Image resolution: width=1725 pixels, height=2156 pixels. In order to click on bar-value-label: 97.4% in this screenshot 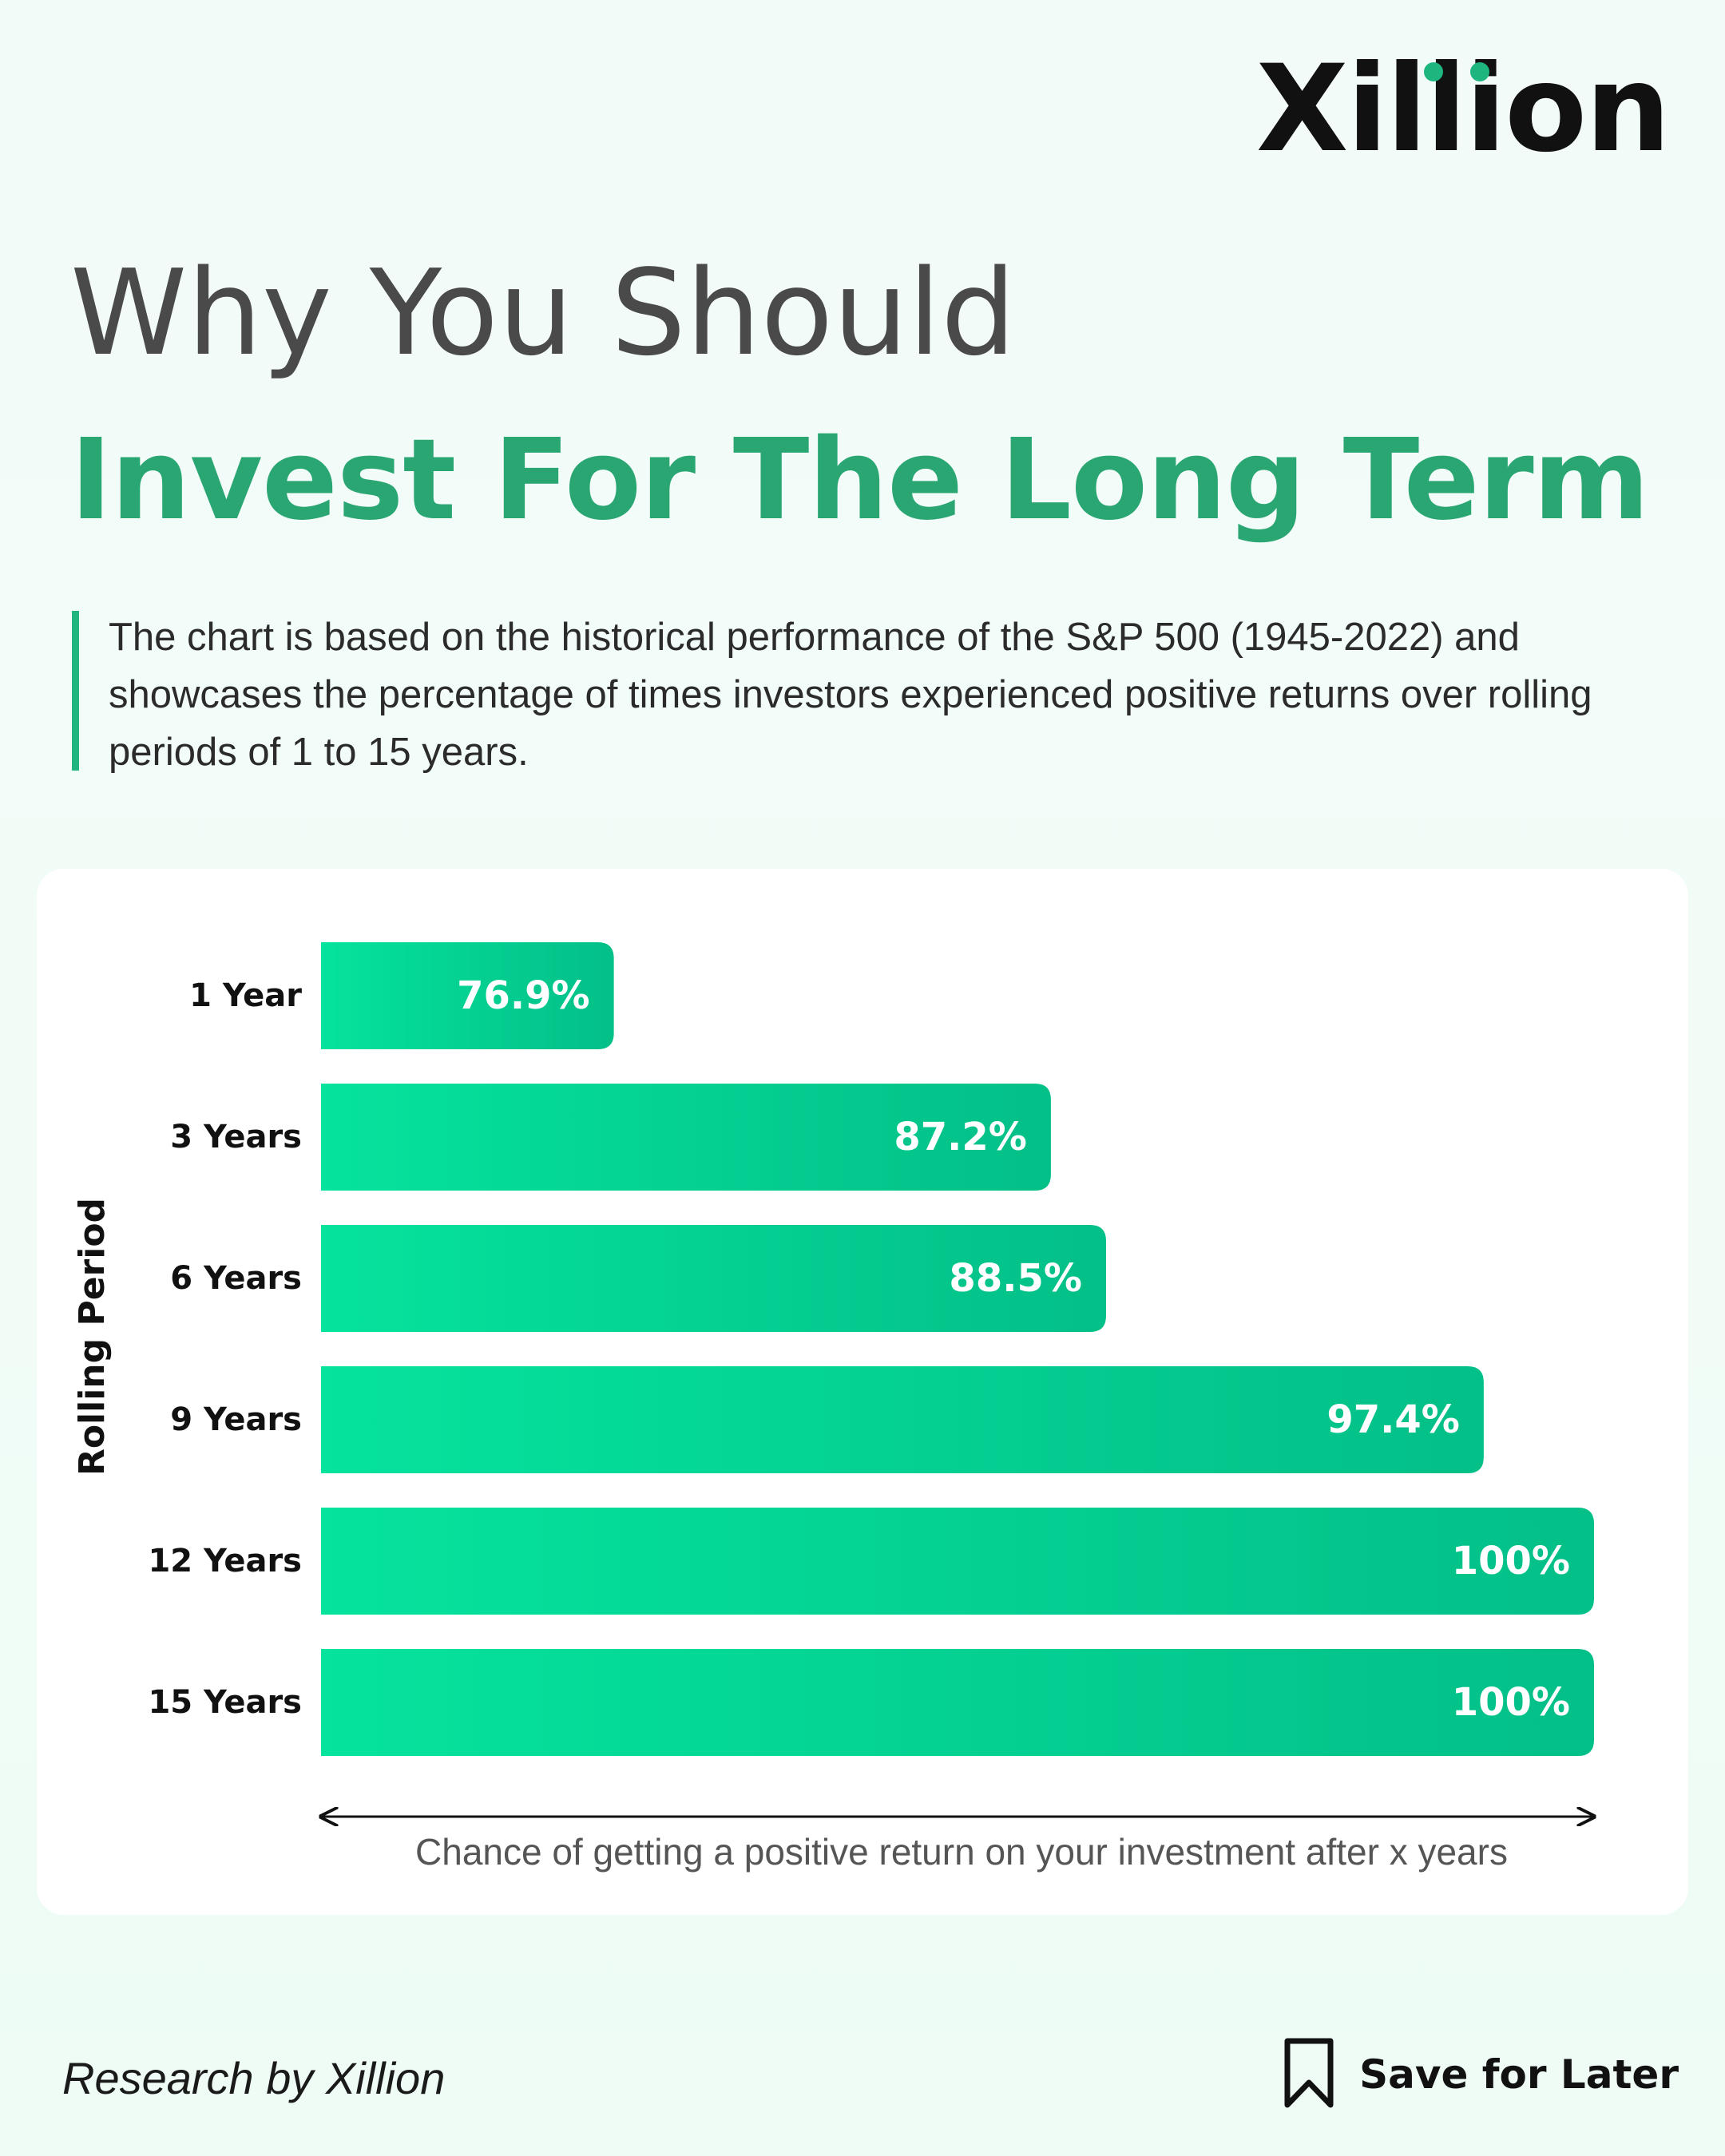, I will do `click(1393, 1419)`.